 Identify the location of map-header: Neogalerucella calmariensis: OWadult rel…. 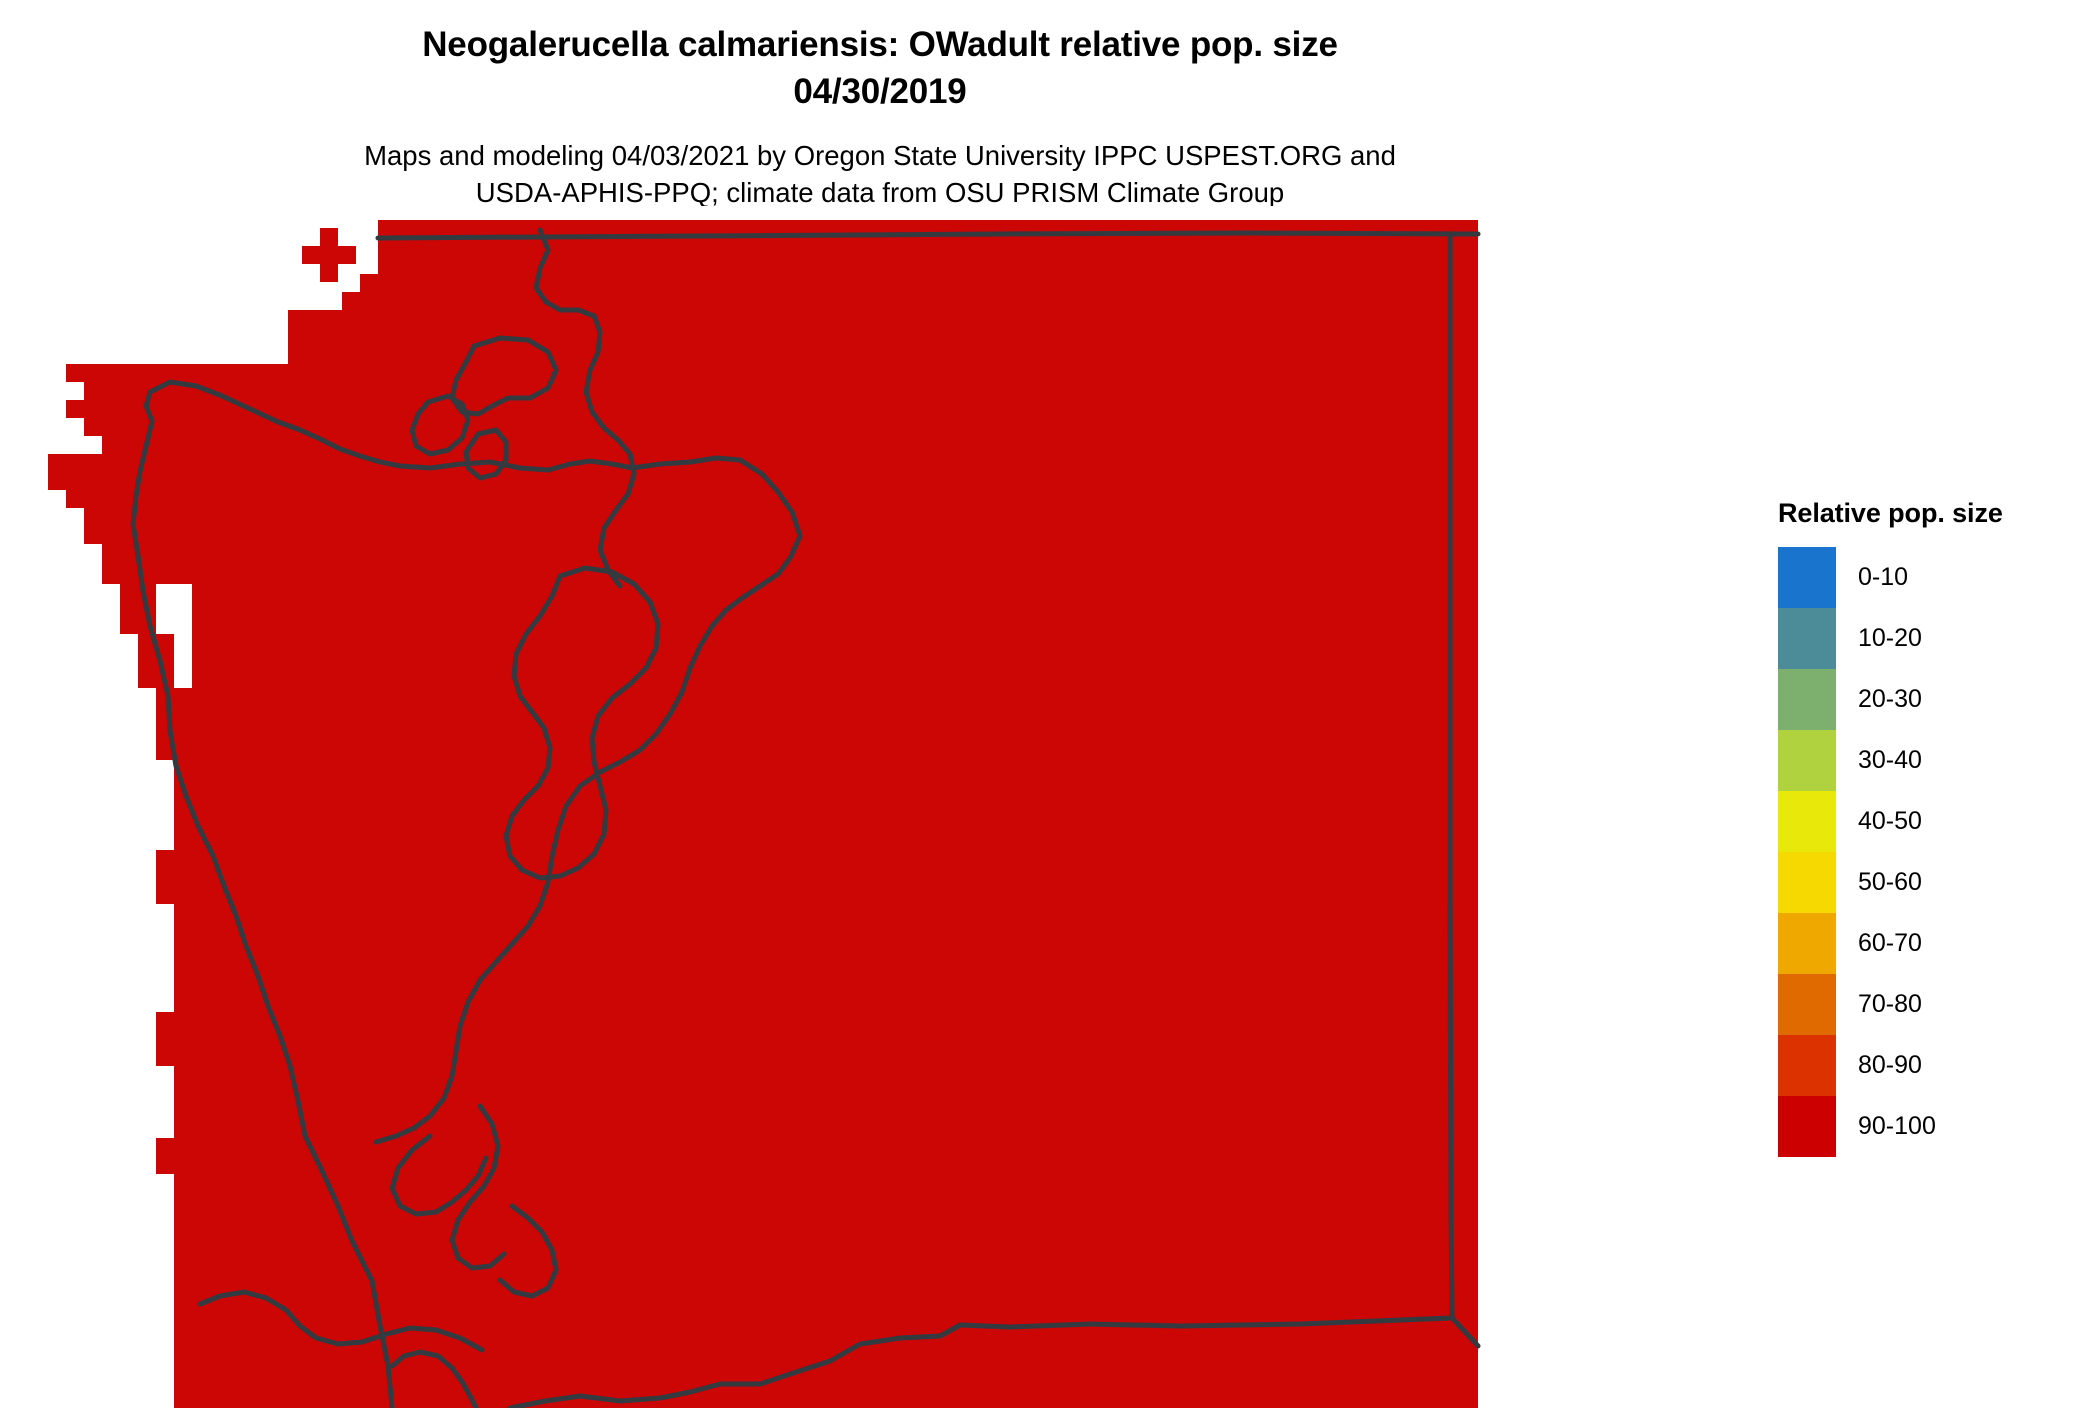
(880, 106).